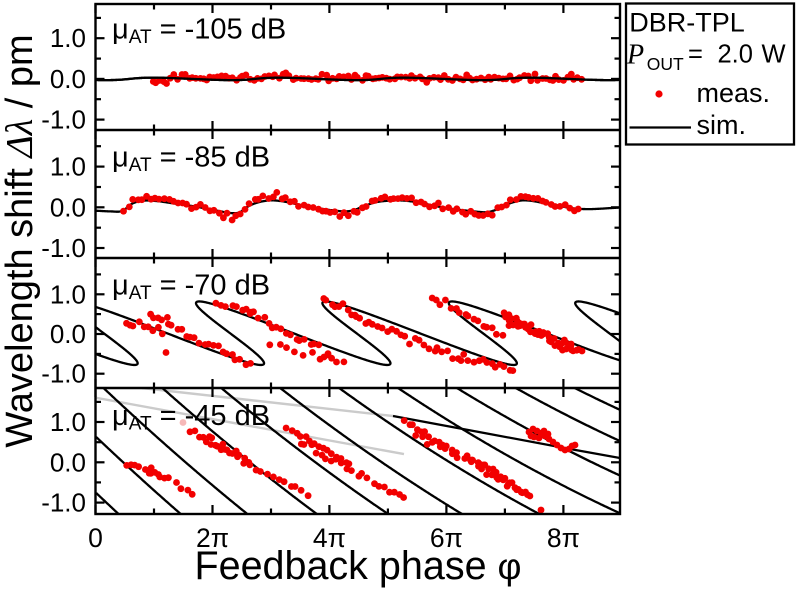 This screenshot has width=800, height=595. I want to click on svg-text: 6π, so click(446, 538).